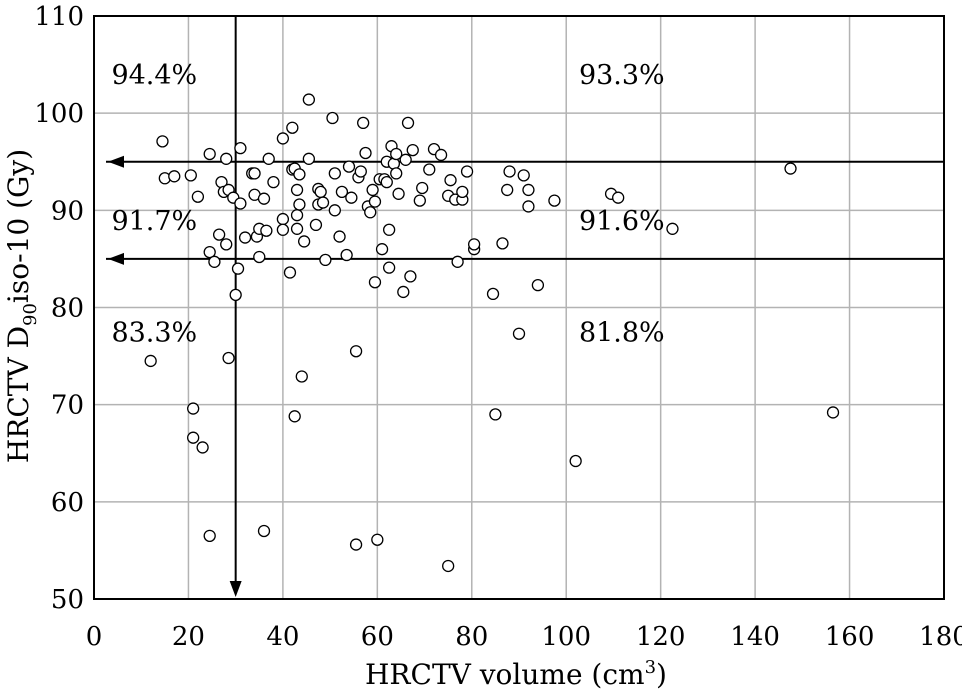 This screenshot has width=962, height=691. What do you see at coordinates (18, 226) in the screenshot?
I see `y-axis-label-end: iso-10 (Gy)` at bounding box center [18, 226].